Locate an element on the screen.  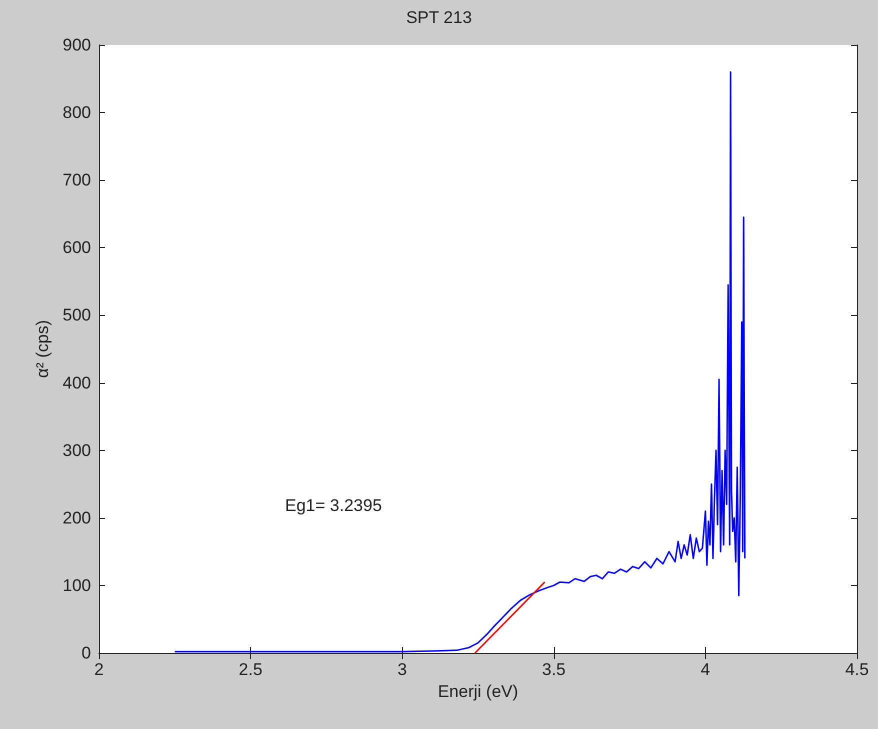
y-tick-label: 200 is located at coordinates (76, 518).